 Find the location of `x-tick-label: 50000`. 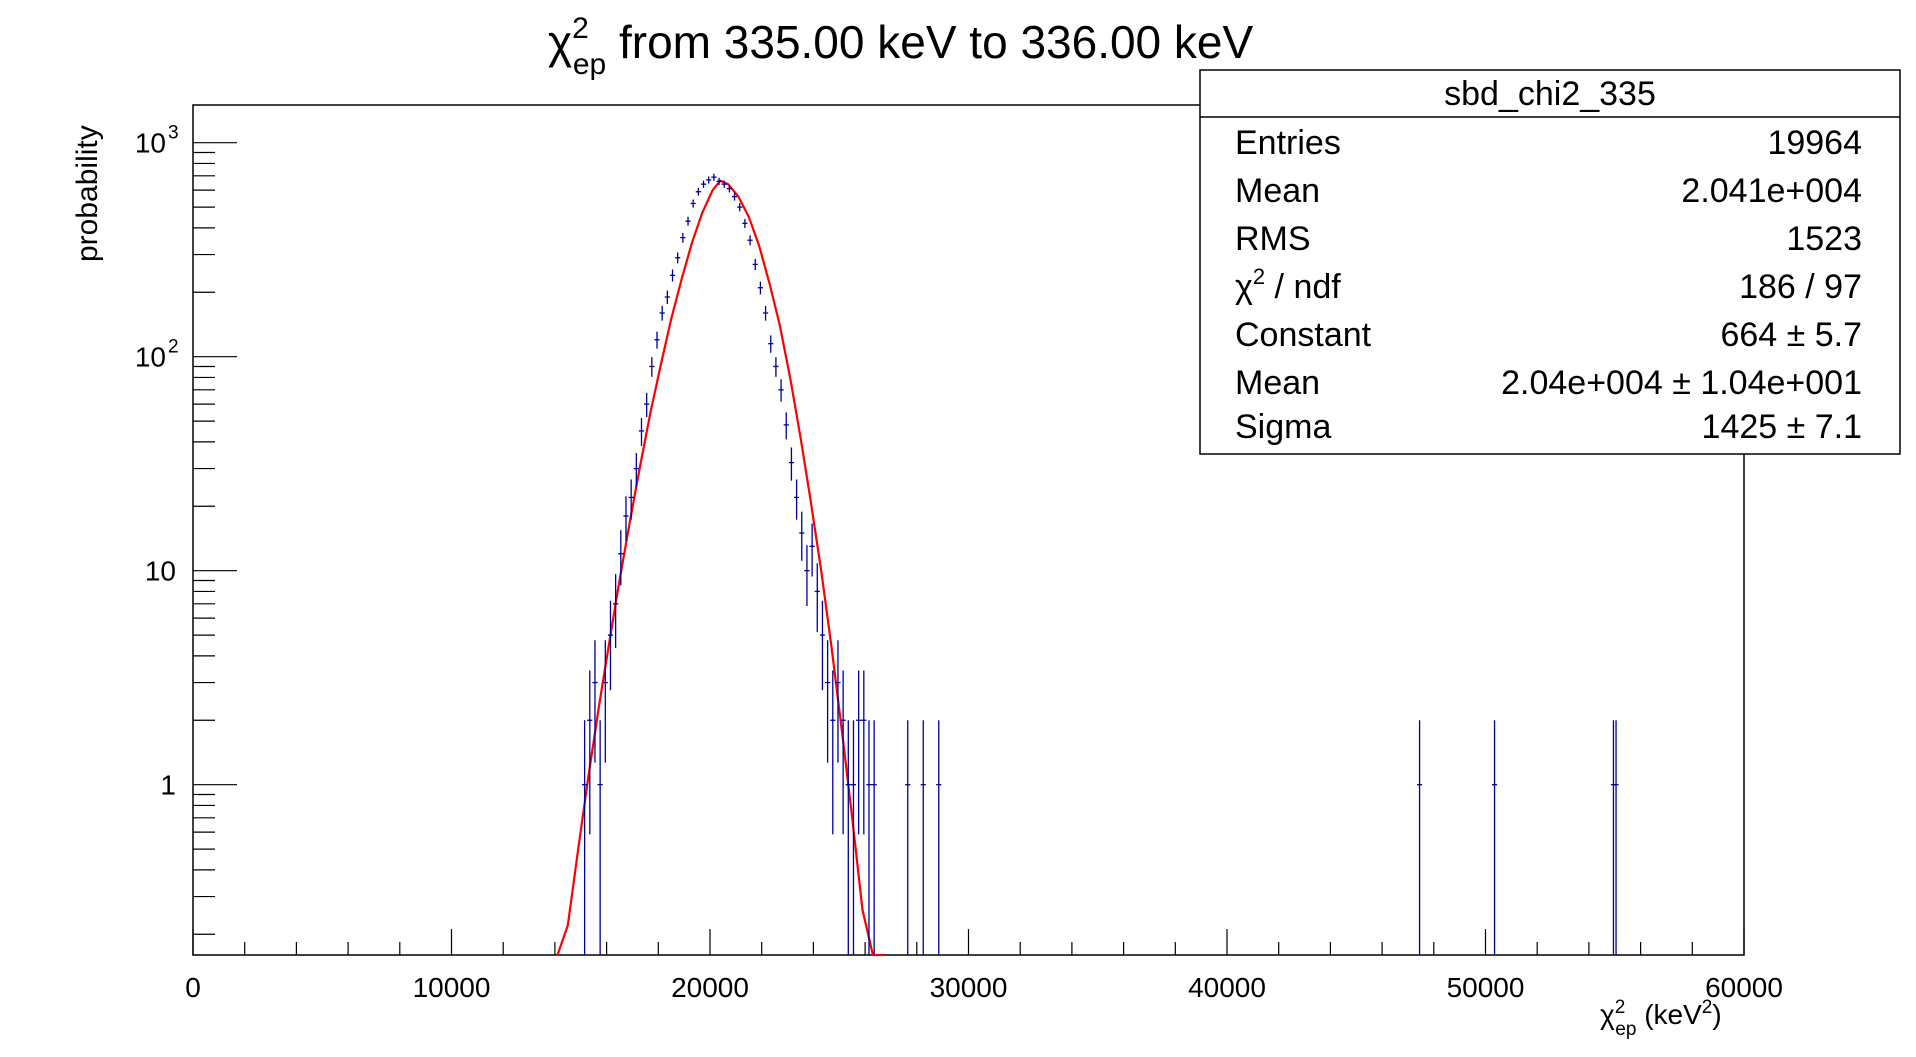

x-tick-label: 50000 is located at coordinates (1486, 987).